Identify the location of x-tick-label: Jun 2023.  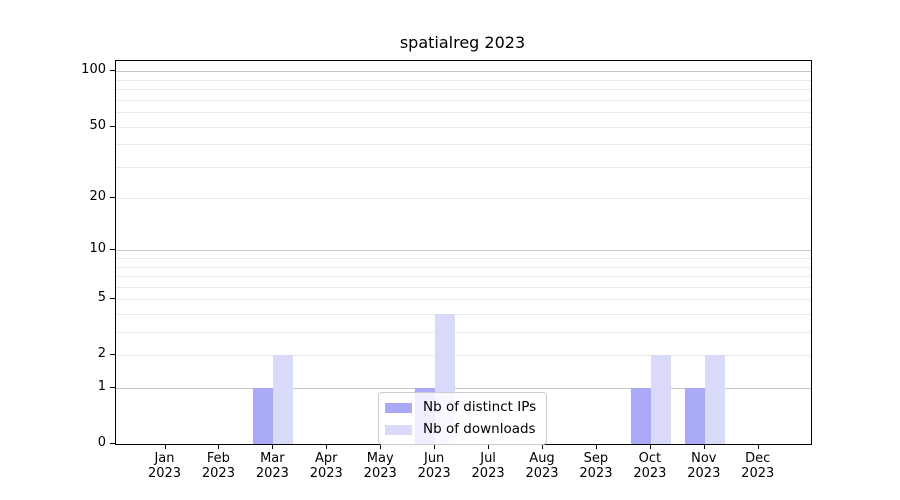
(434, 466).